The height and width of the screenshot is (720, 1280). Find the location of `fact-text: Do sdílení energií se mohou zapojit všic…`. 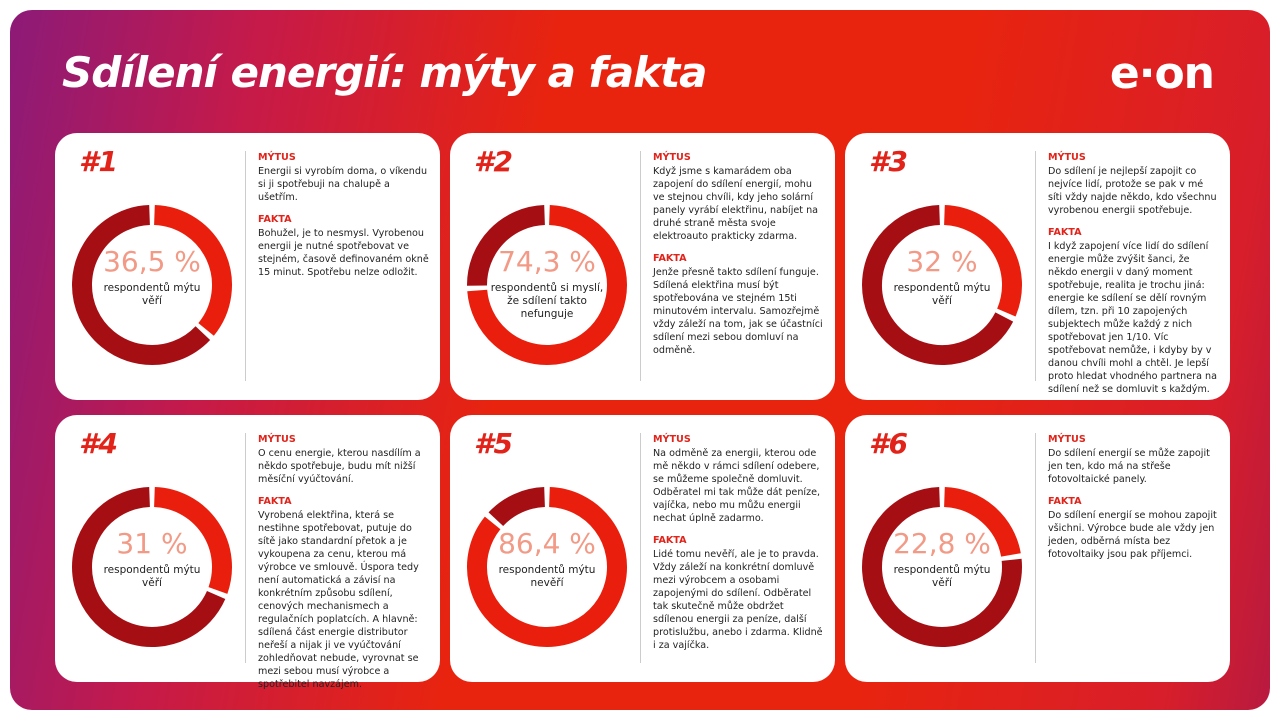

fact-text: Do sdílení energií se mohou zapojit všic… is located at coordinates (1132, 535).